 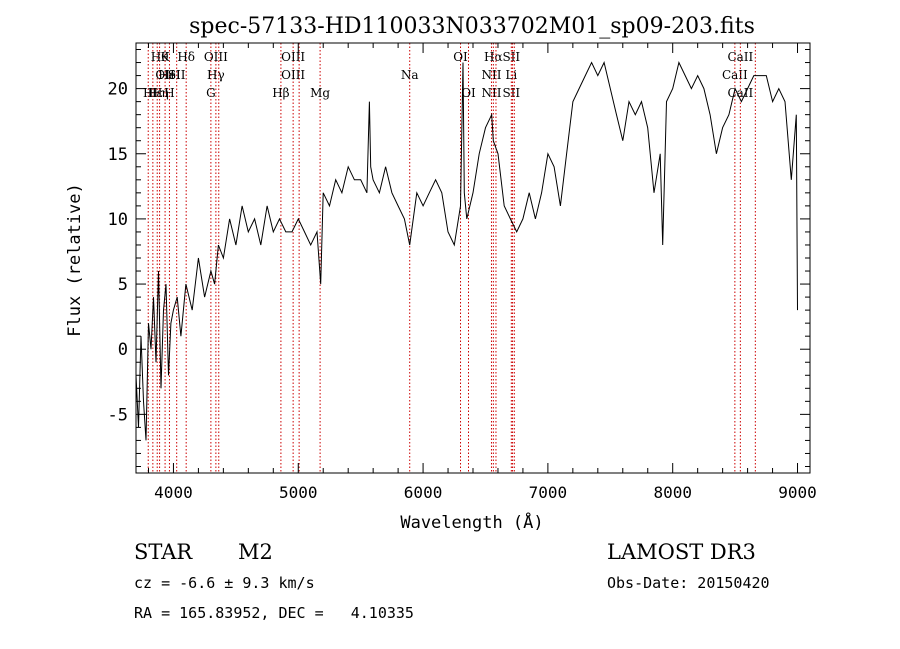 I want to click on x-tick-label: 6000, so click(x=423, y=492).